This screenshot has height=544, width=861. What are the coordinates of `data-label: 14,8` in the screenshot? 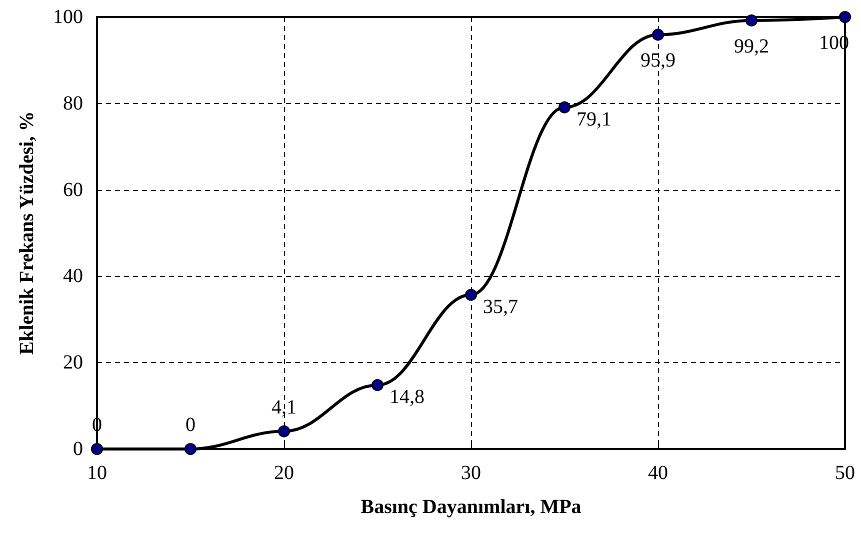 It's located at (407, 397).